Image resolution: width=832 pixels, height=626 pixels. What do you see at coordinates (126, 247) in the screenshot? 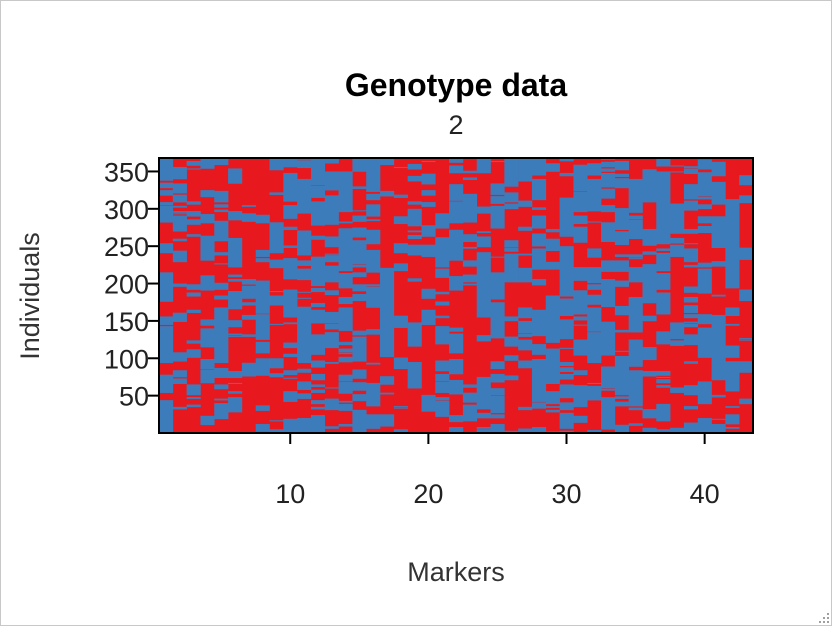
I see `y-tick-label: 250` at bounding box center [126, 247].